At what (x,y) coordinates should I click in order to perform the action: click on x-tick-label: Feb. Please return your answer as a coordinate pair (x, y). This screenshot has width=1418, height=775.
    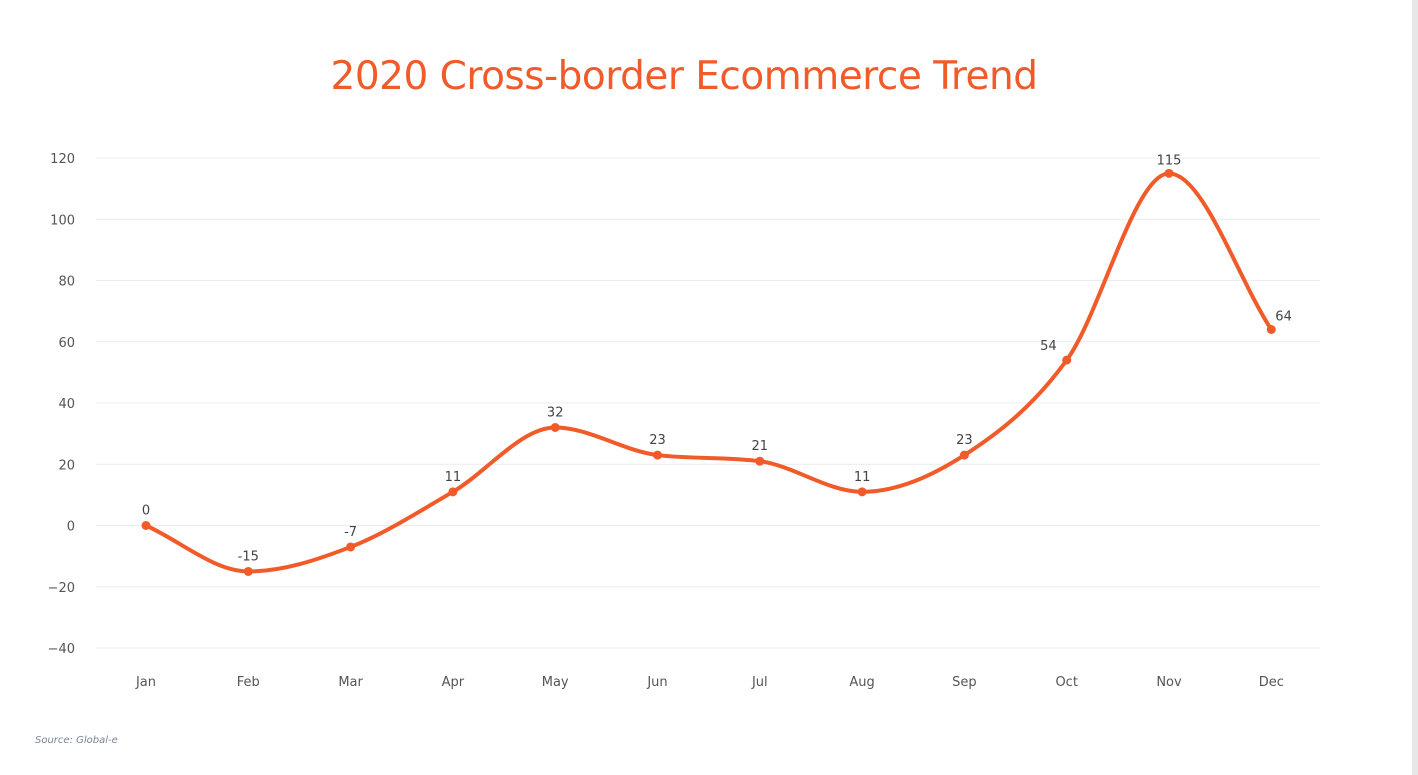
    Looking at the image, I should click on (248, 682).